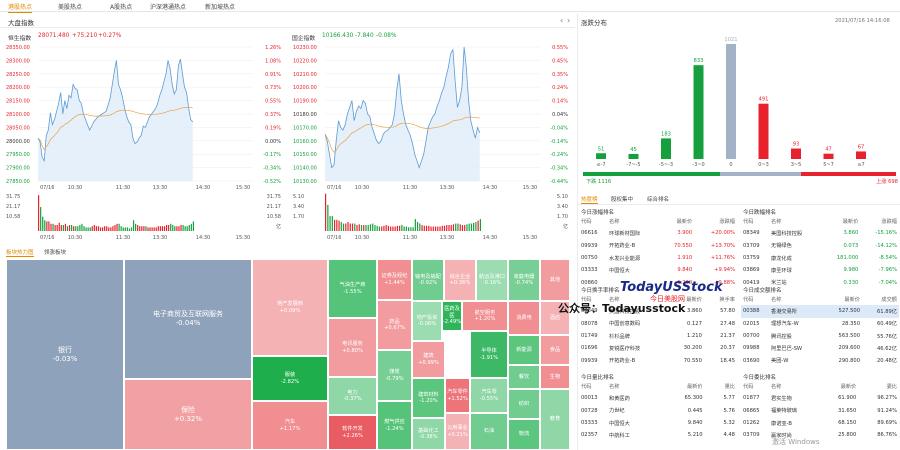  Describe the element at coordinates (820, 361) in the screenshot. I see `table-row: 03690 美团-W 290.800 20.48亿` at that location.